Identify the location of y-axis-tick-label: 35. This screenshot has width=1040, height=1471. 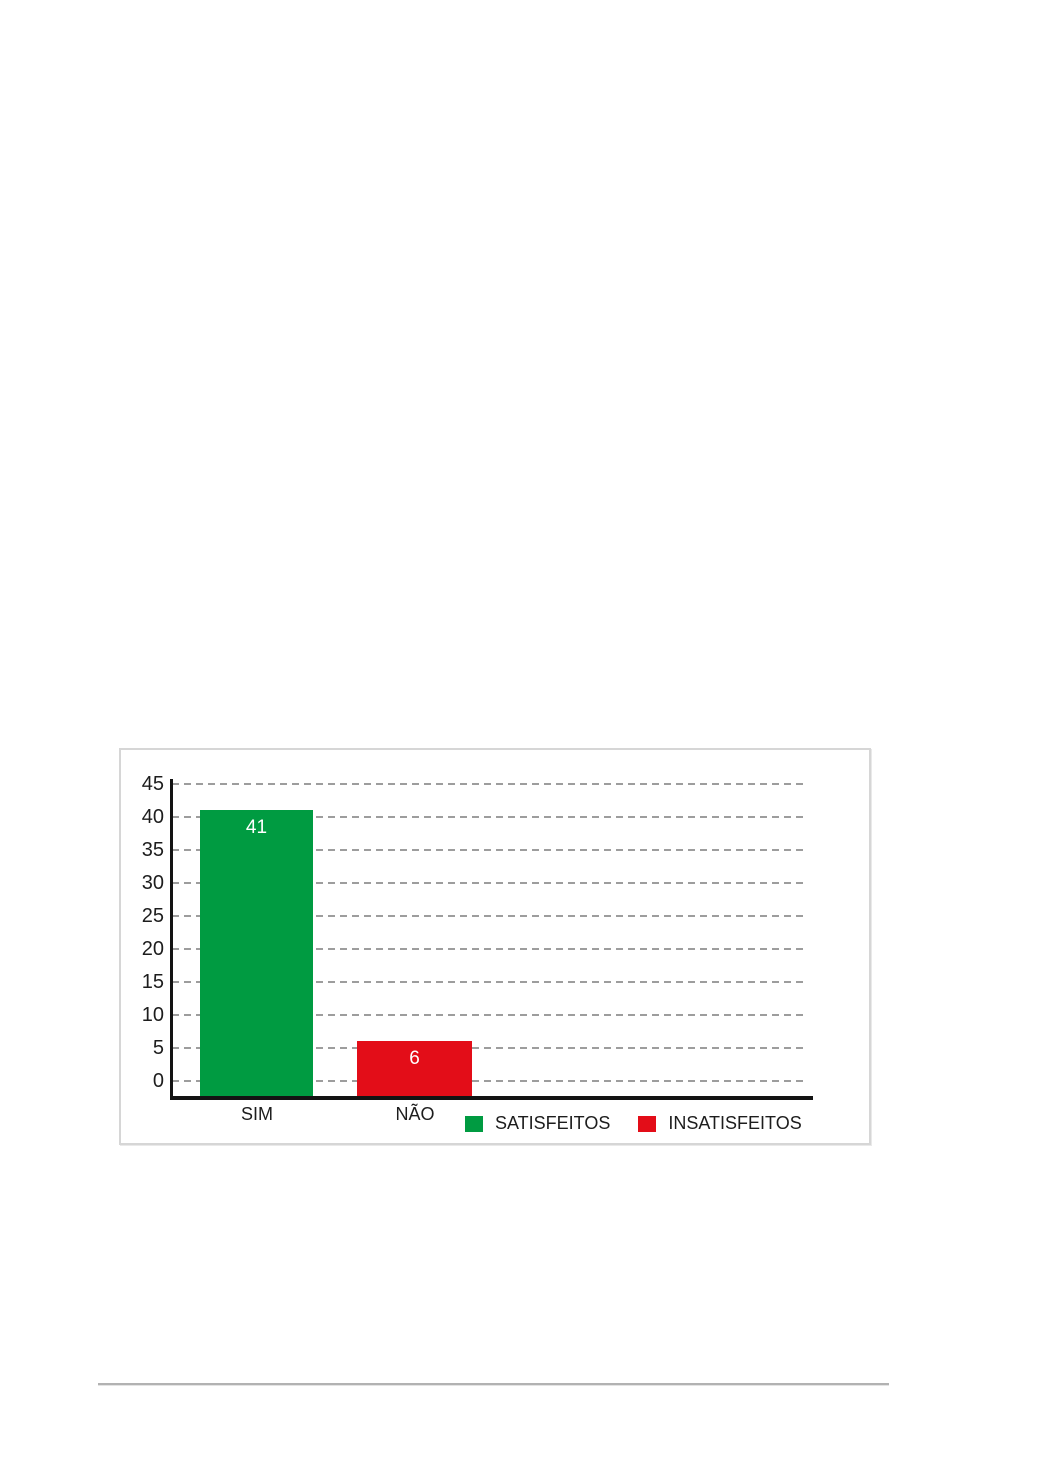
(152, 850).